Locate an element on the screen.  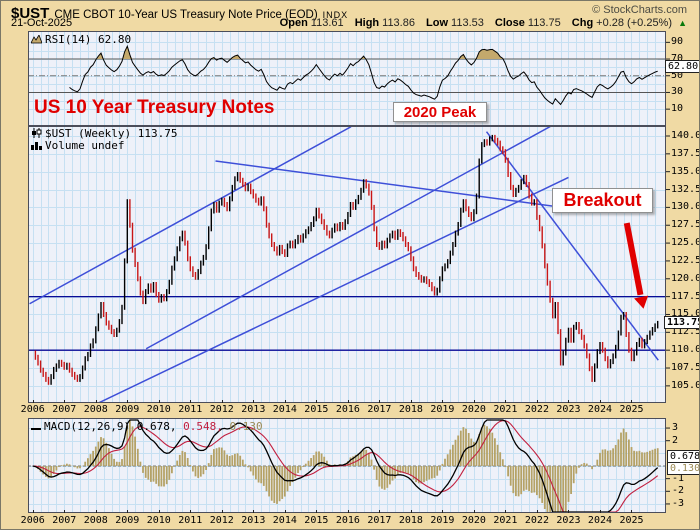
year-label: 2009 is located at coordinates (127, 409).